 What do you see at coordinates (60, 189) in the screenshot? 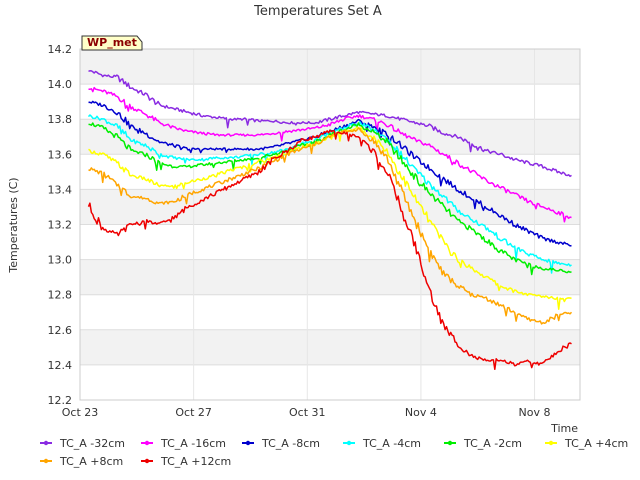
I see `y-tick-label: 13.4` at bounding box center [60, 189].